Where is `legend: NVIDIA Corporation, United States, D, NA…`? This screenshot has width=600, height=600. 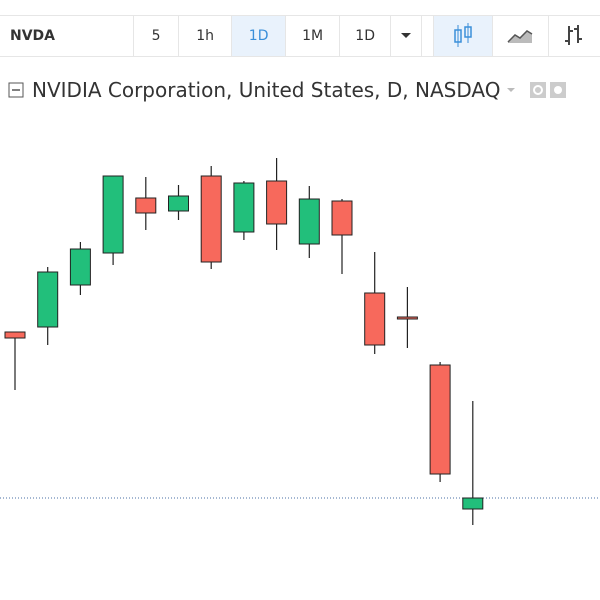
legend: NVIDIA Corporation, United States, D, NA… is located at coordinates (292, 90).